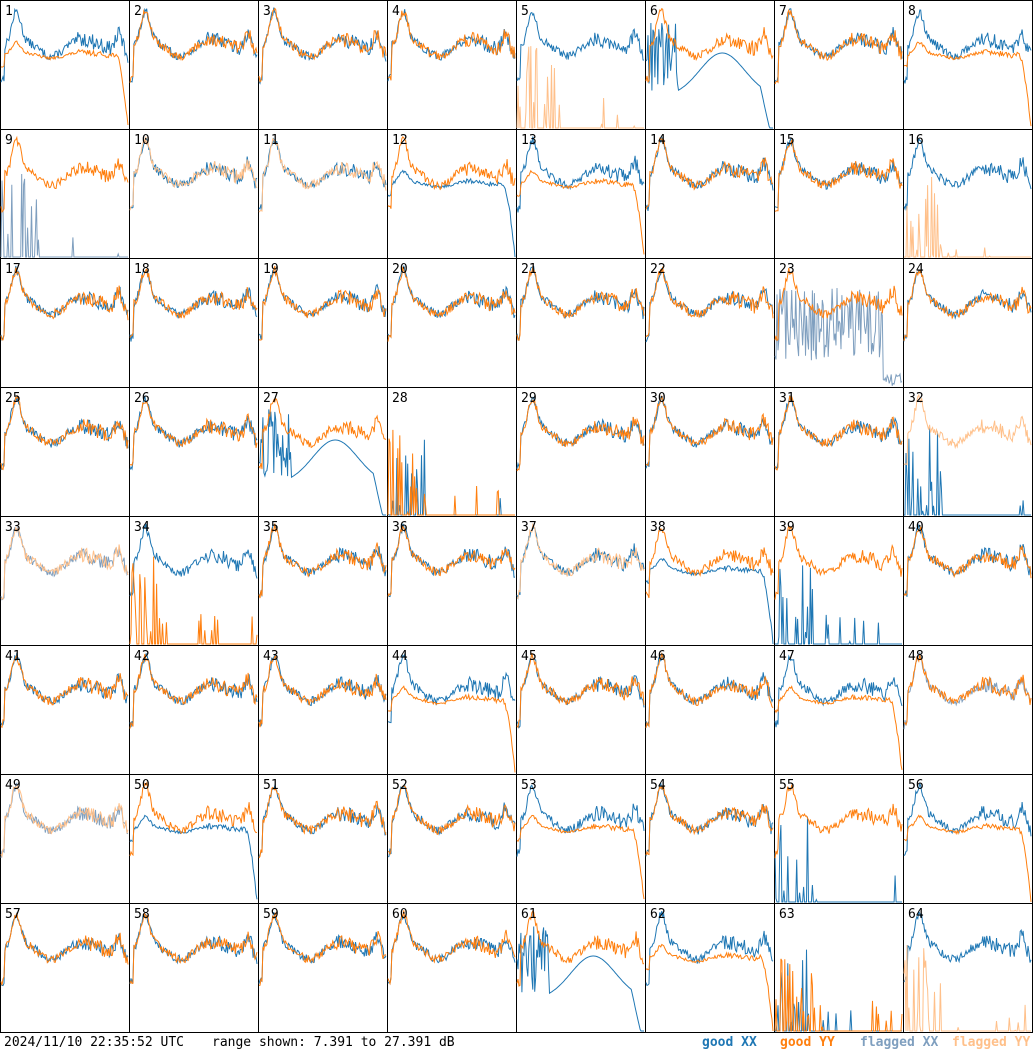  What do you see at coordinates (916, 269) in the screenshot?
I see `panel-number: 24` at bounding box center [916, 269].